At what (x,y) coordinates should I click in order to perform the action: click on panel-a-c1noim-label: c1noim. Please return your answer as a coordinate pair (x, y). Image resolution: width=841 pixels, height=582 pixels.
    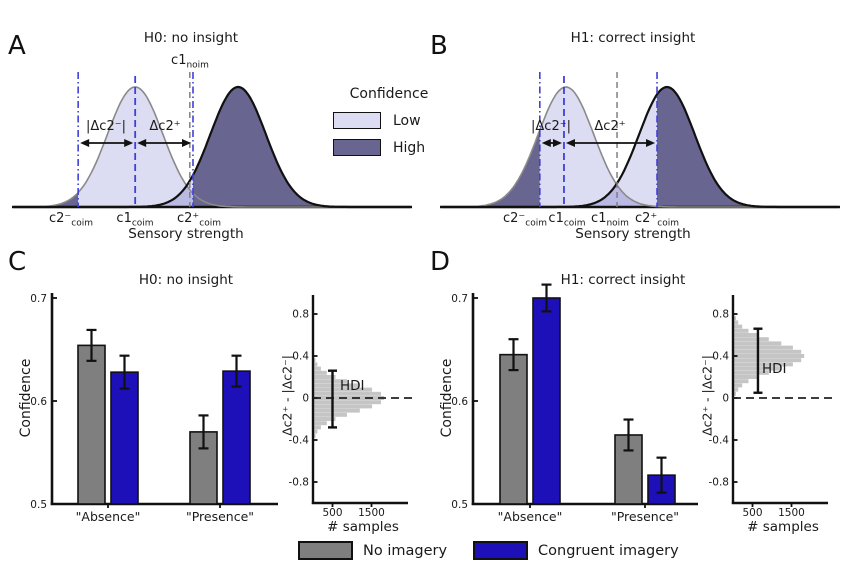
    Looking at the image, I should click on (190, 62).